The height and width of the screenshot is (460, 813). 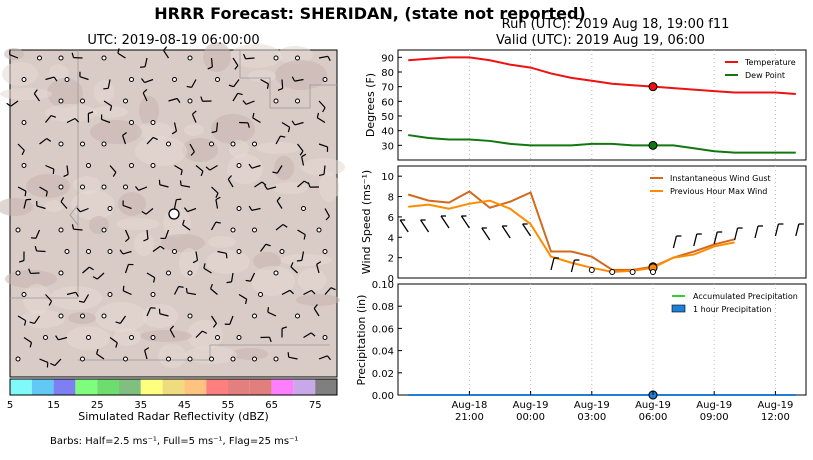 I want to click on legend-dew-point: Dew Point, so click(x=765, y=75).